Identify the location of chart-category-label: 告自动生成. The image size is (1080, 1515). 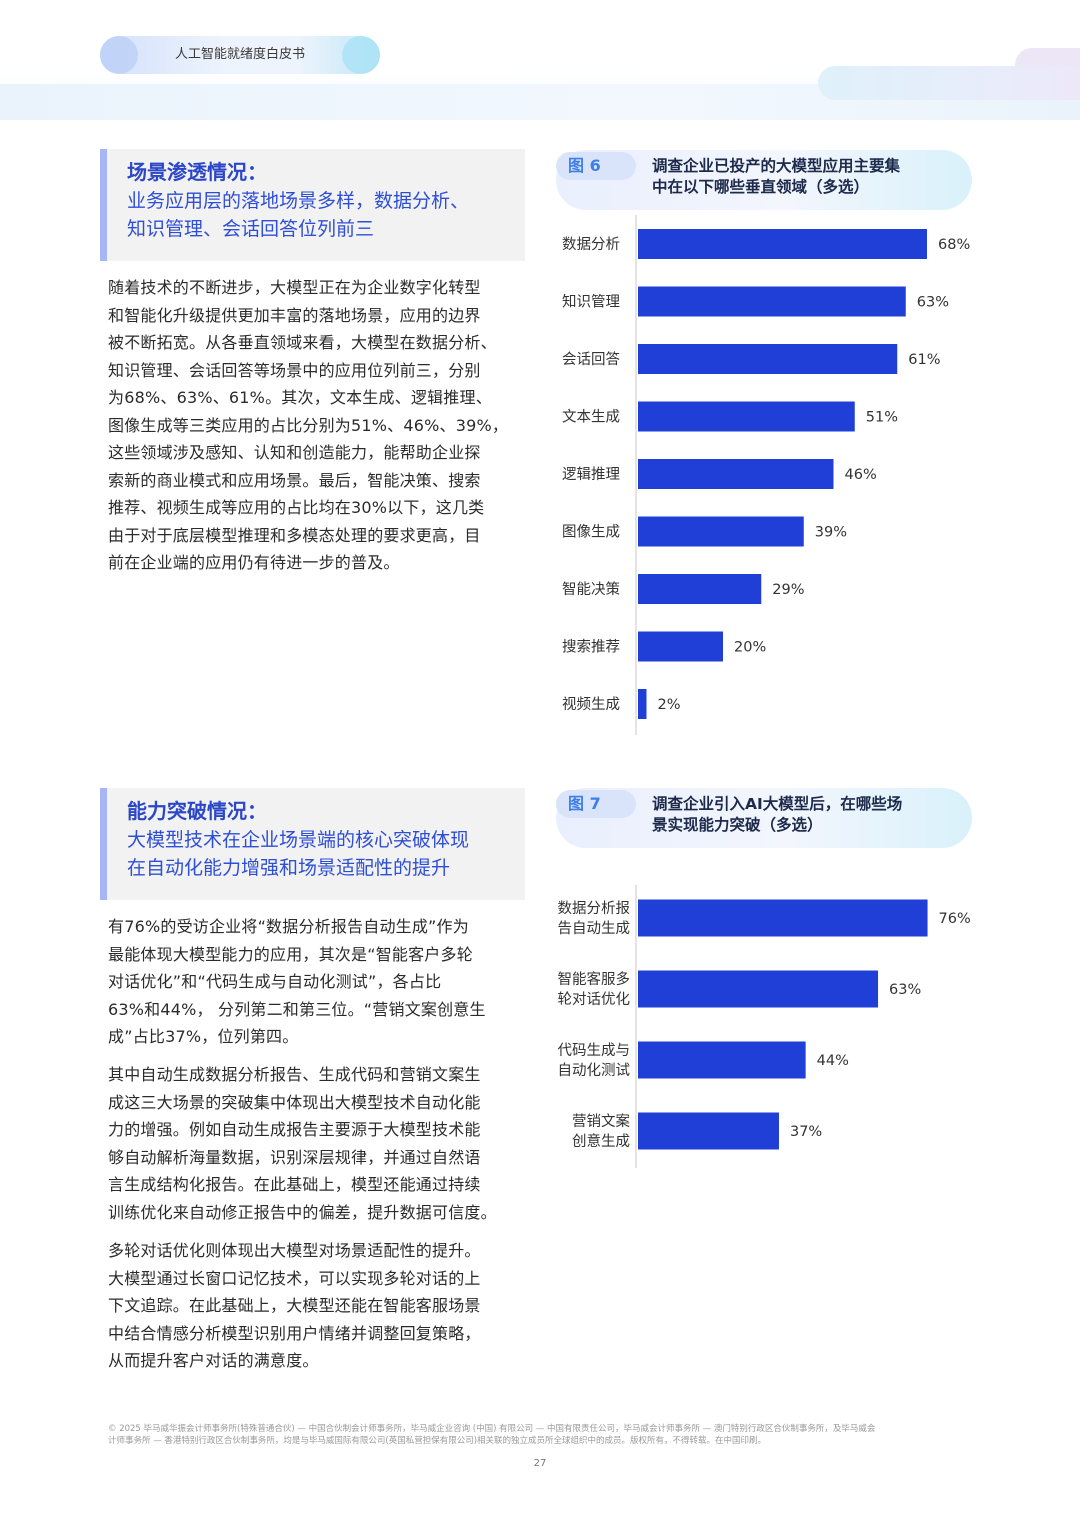
(594, 928).